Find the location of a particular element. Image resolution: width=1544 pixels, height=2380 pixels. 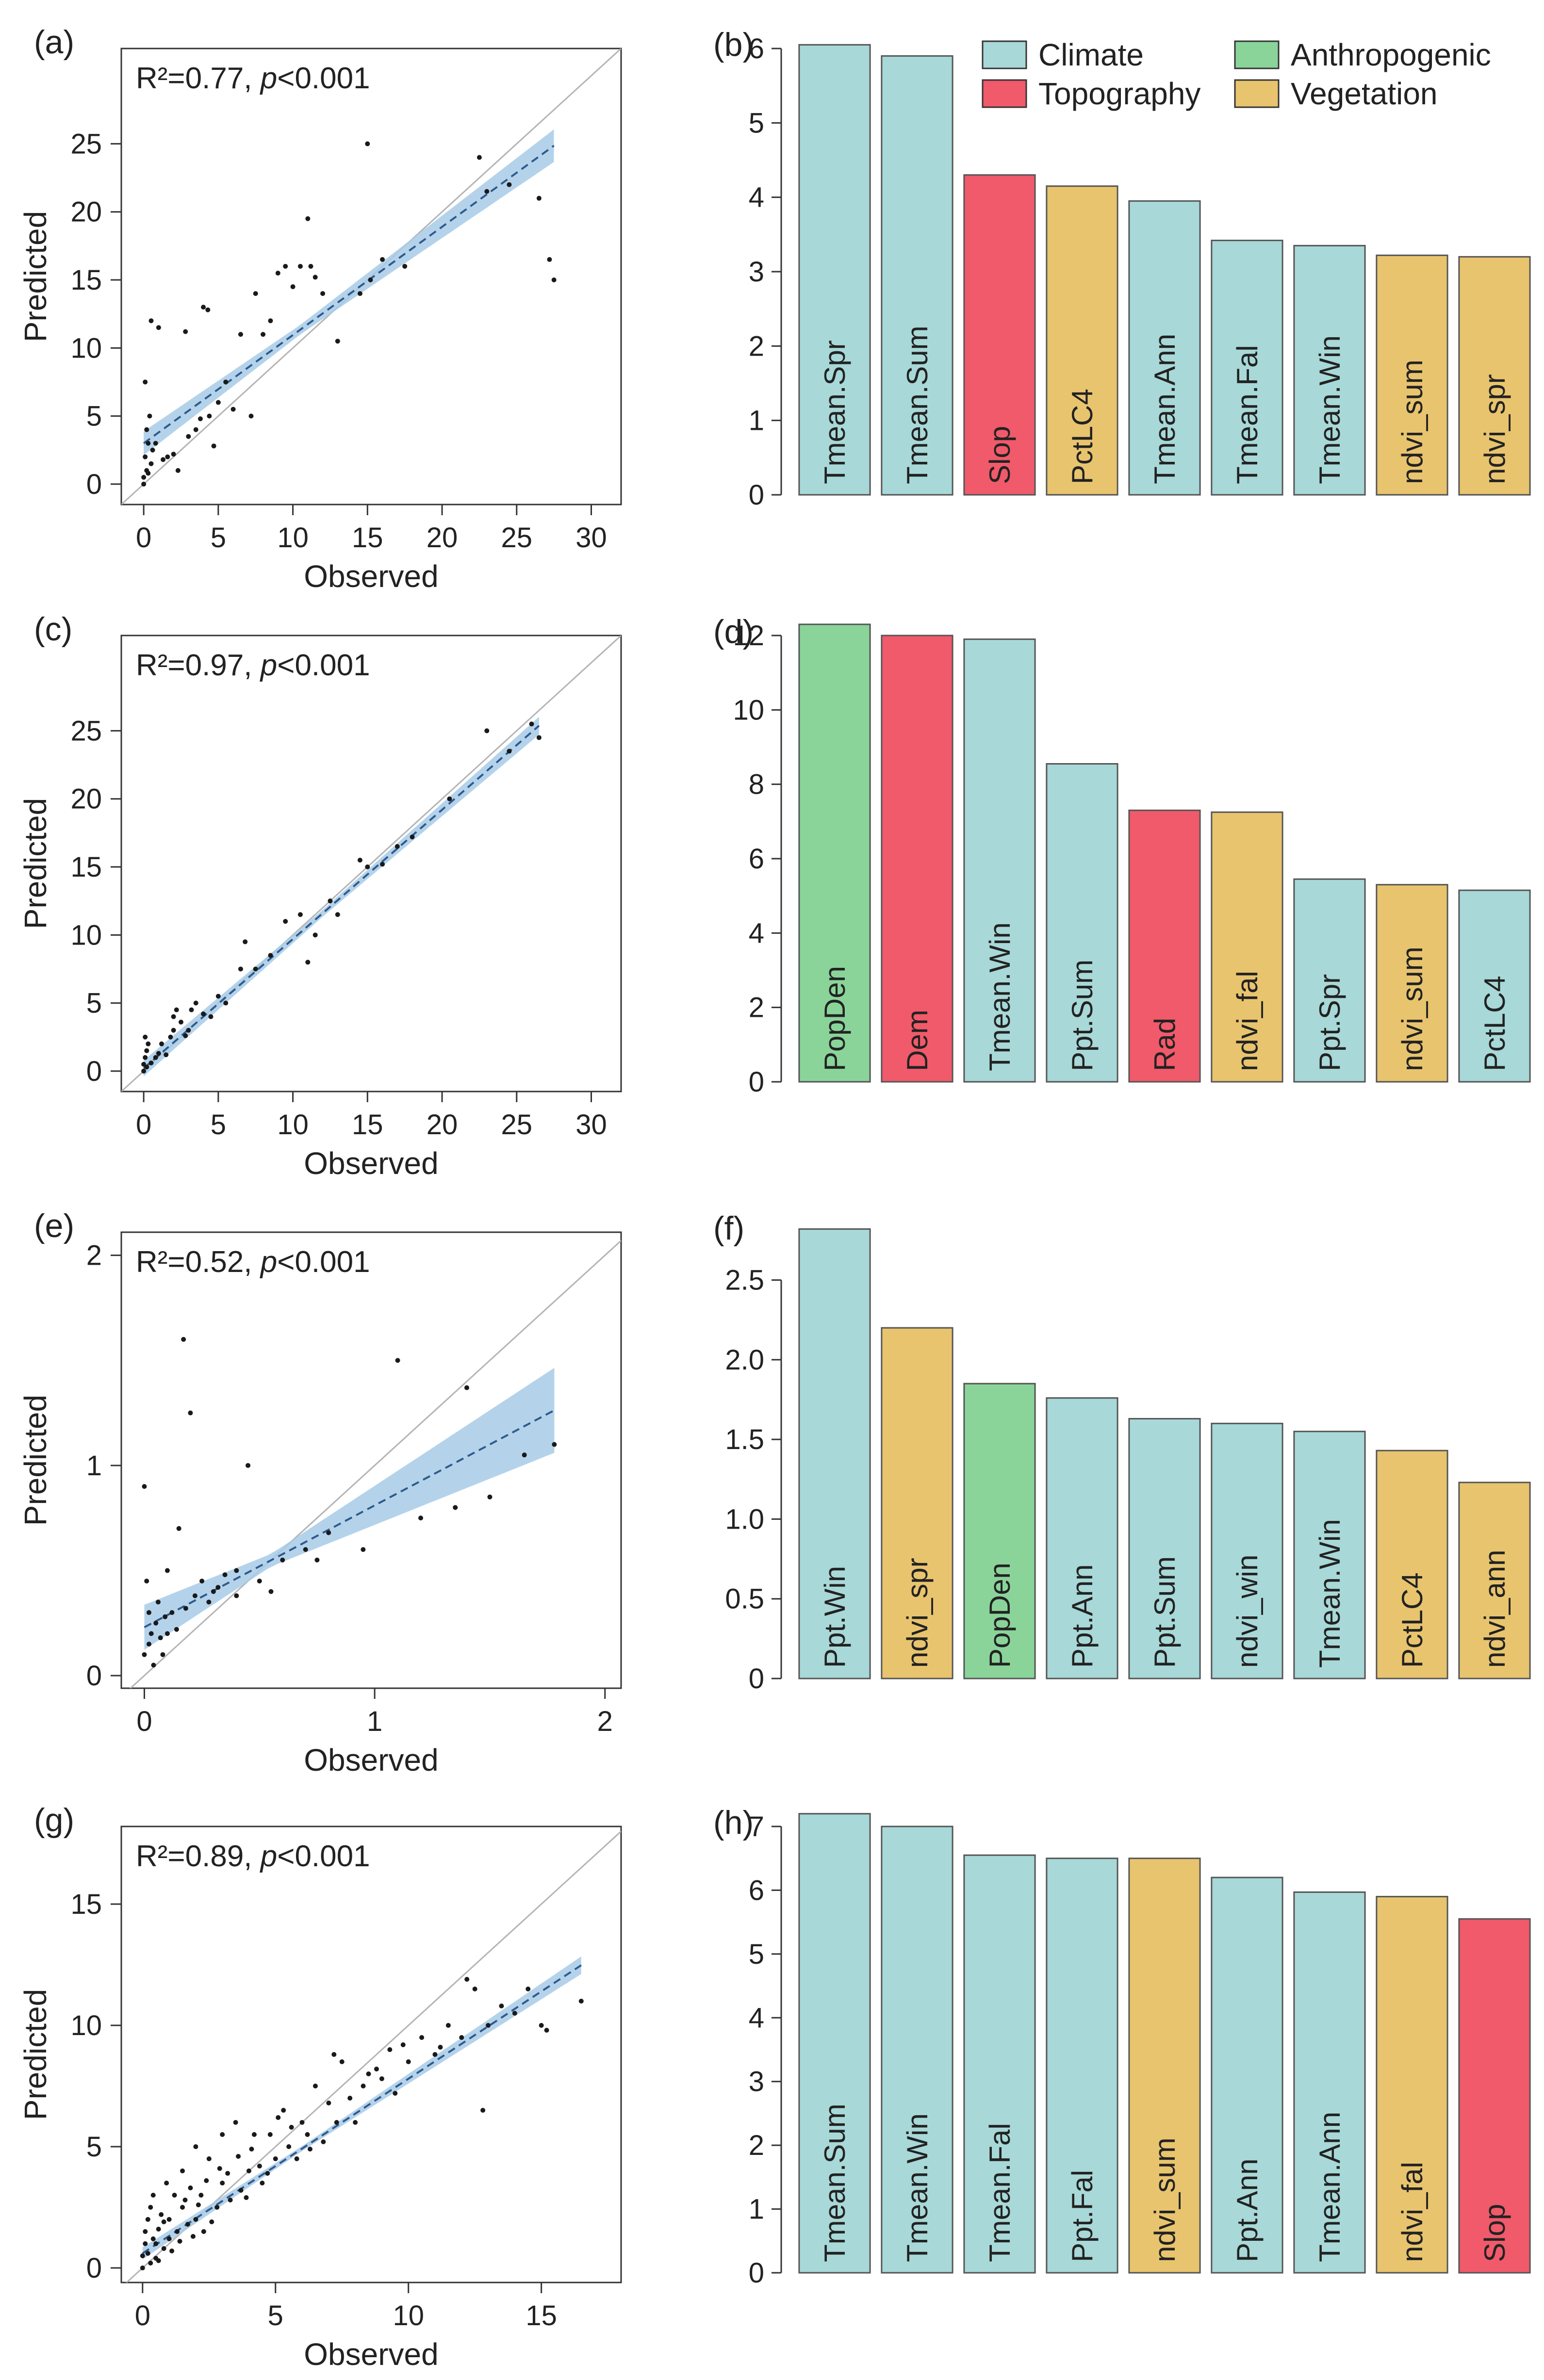

bar-label: Tmean.Win is located at coordinates (1330, 1593).